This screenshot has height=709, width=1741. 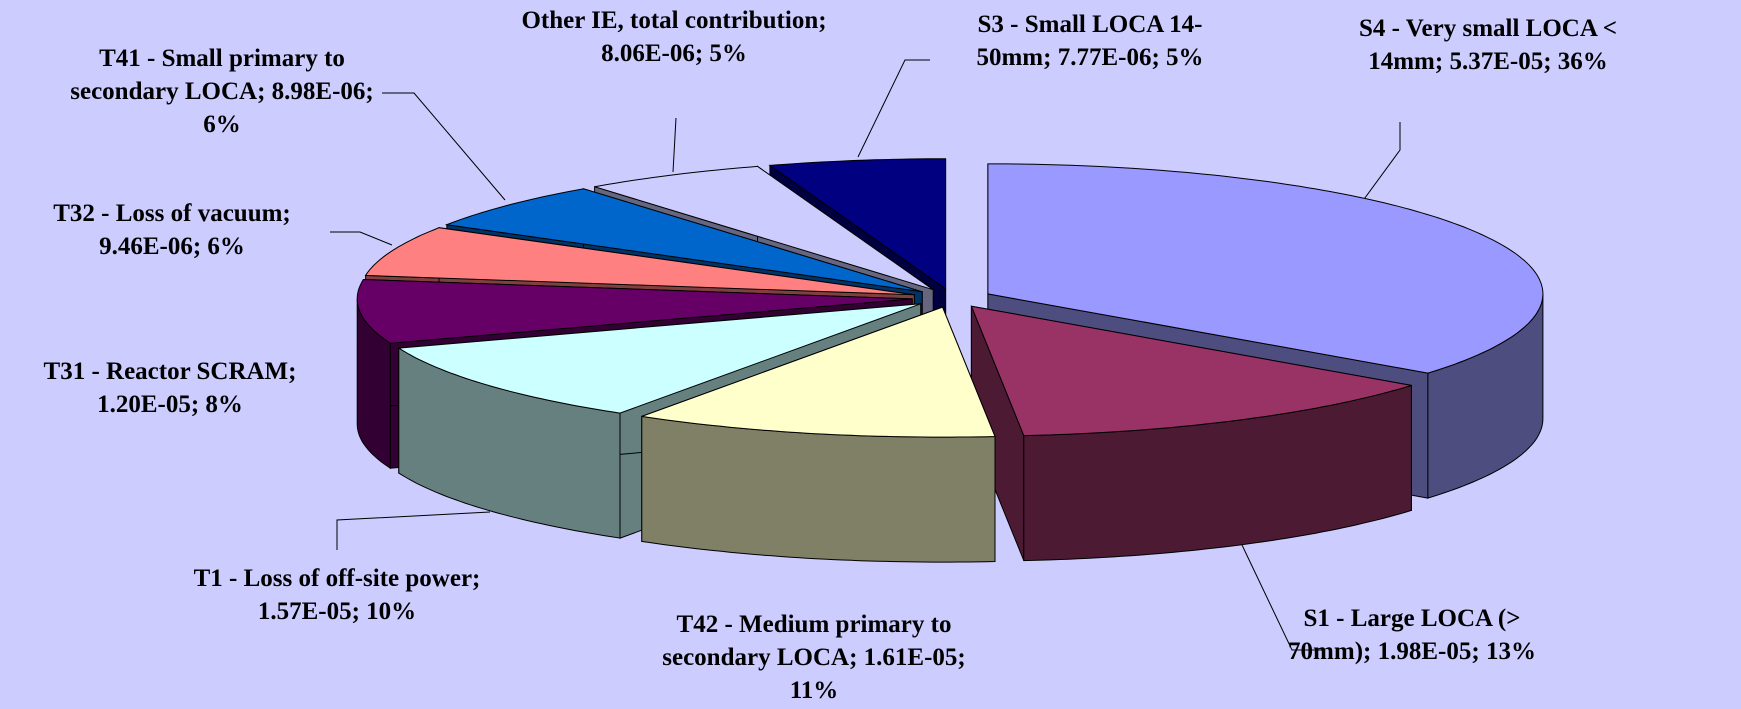 What do you see at coordinates (170, 371) in the screenshot?
I see `category-label: T31 - Reactor SCRAM;` at bounding box center [170, 371].